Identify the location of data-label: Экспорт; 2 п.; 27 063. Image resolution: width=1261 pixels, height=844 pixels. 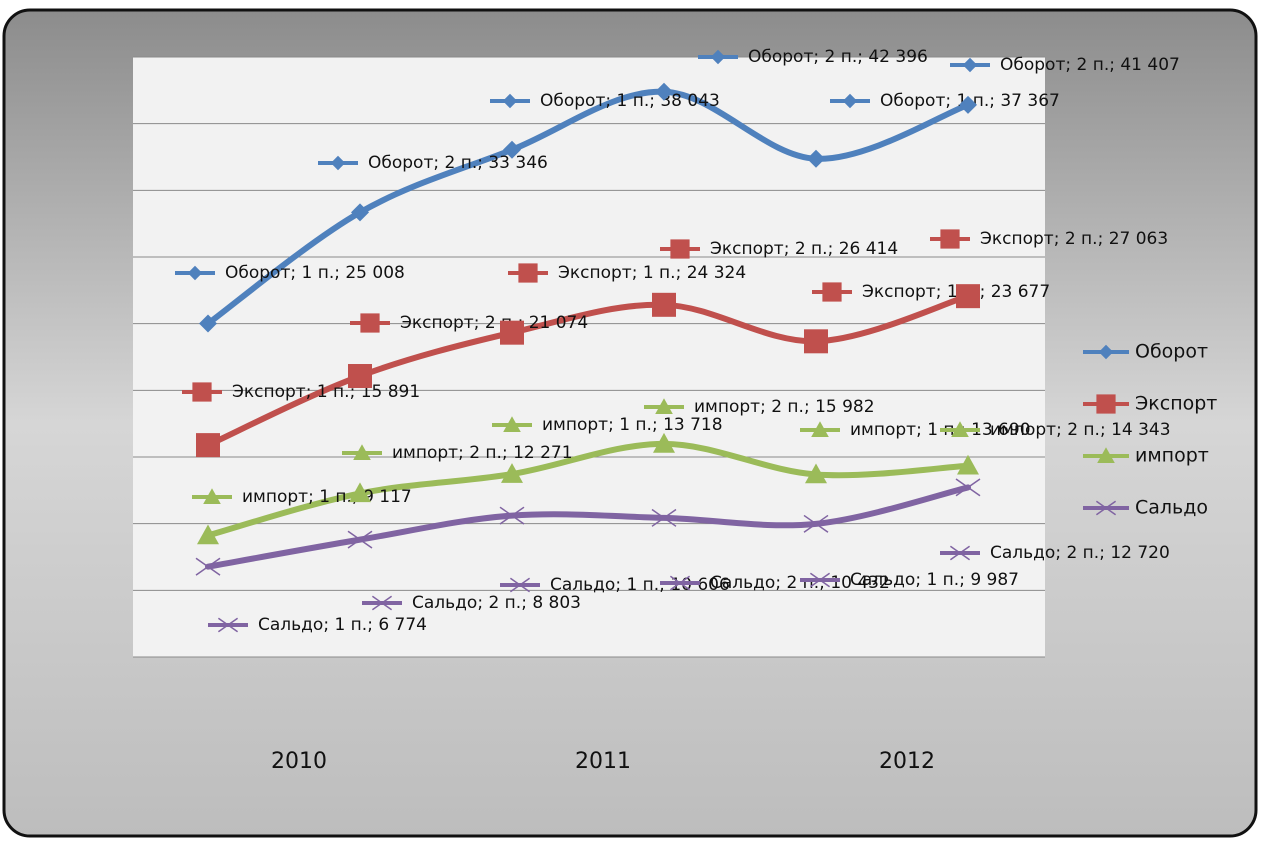
(1074, 239).